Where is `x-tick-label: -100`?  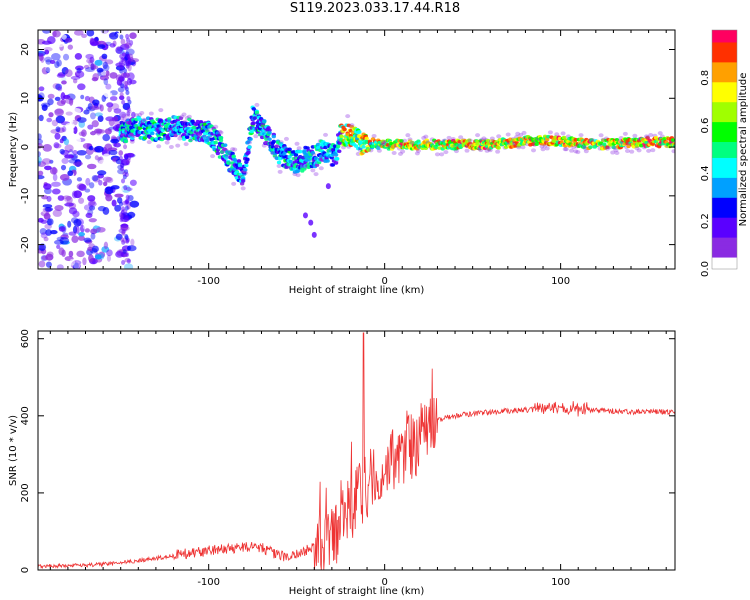 x-tick-label: -100 is located at coordinates (208, 281).